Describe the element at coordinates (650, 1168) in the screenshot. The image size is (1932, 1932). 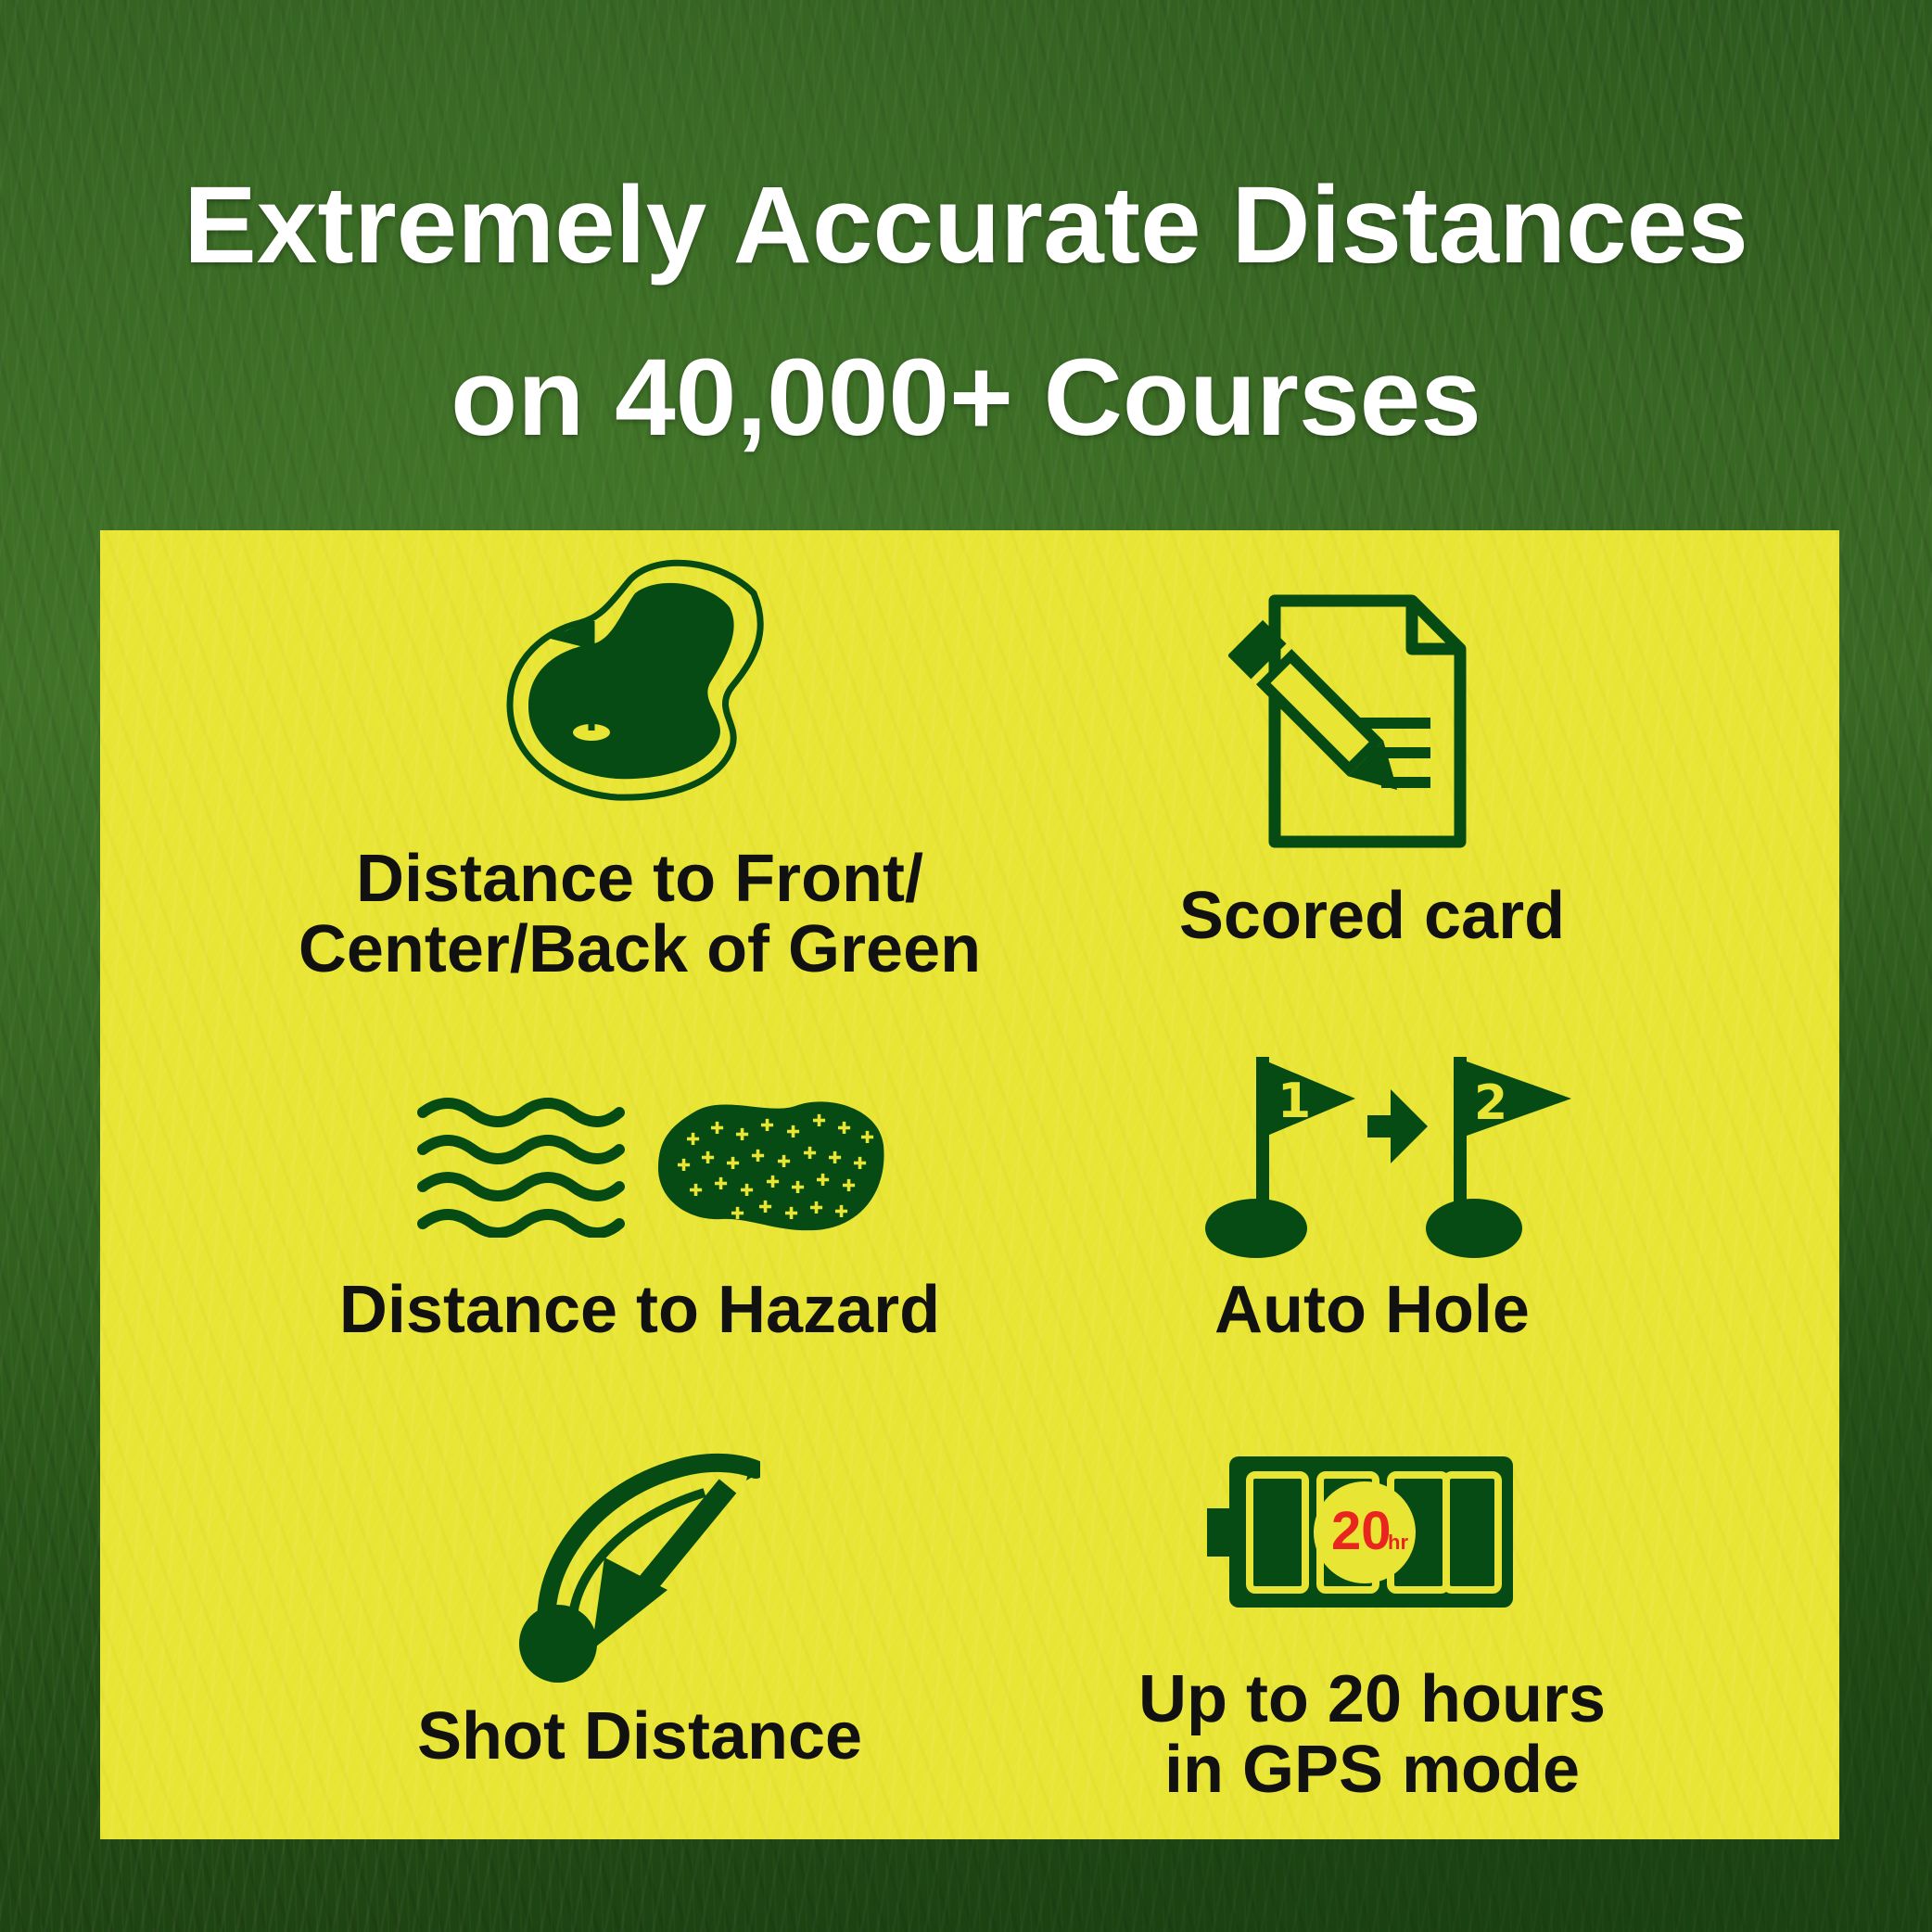
I see `hazard-water-bunker-icon: ✚✚ ✚ ✚ ✚✚ ✚ ✚ ✚ ✚ ✚ ✚ ✚ ✚ ✚ ✚ ✚ ✚ ✚ ✚ ✚ ✚ ✚ ✚ ✚ ✚ ✚ ✚` at that location.